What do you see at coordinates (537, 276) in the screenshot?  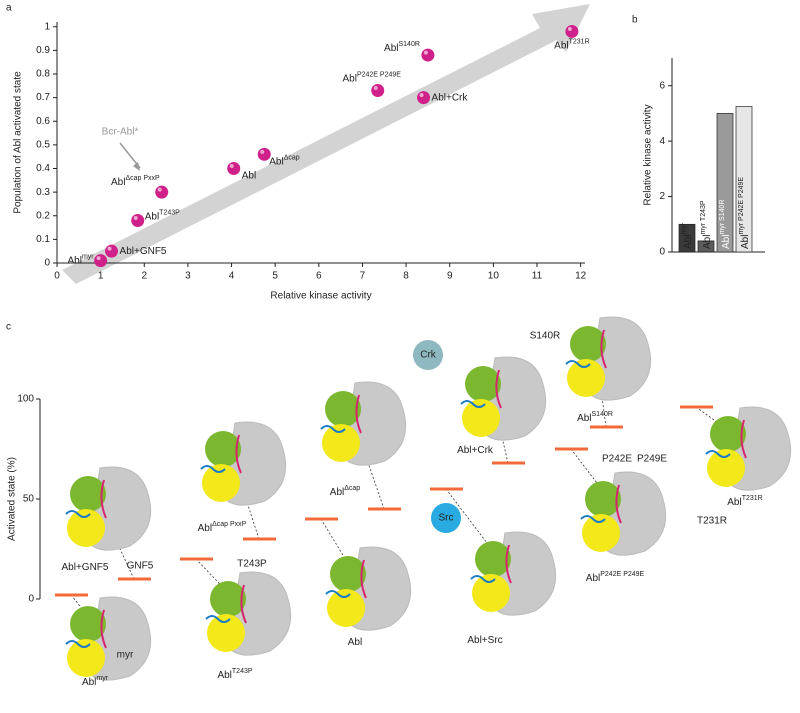 I see `x-tick-label: 11` at bounding box center [537, 276].